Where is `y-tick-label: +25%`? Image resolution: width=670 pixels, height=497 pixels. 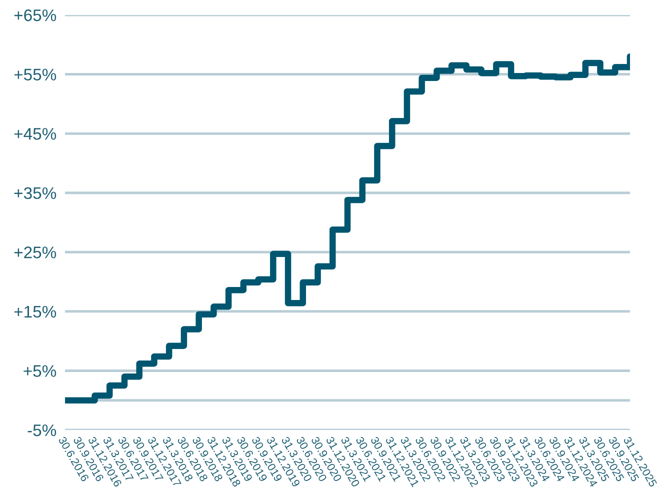
y-tick-label: +25% is located at coordinates (35, 252).